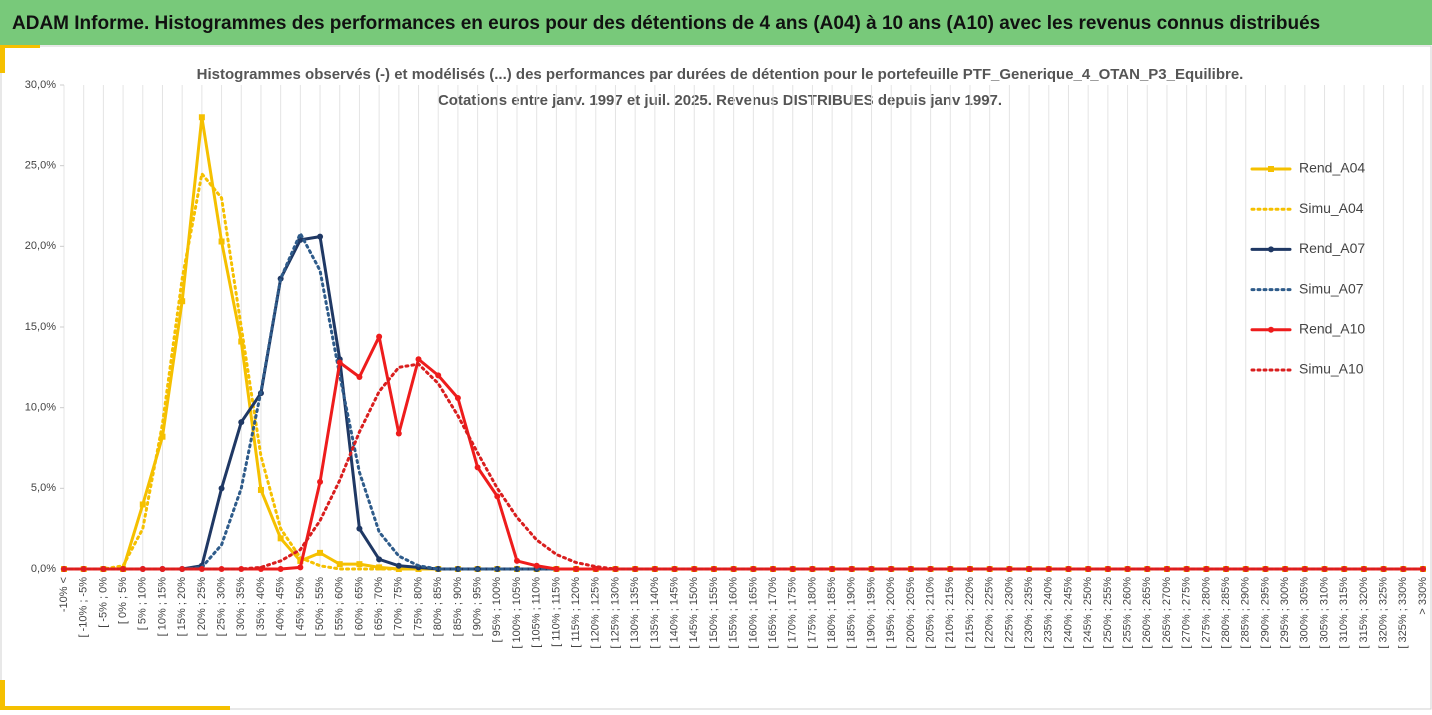 The image size is (1432, 715). What do you see at coordinates (1108, 613) in the screenshot?
I see `x-tick-label: [ 250% ; 255%` at bounding box center [1108, 613].